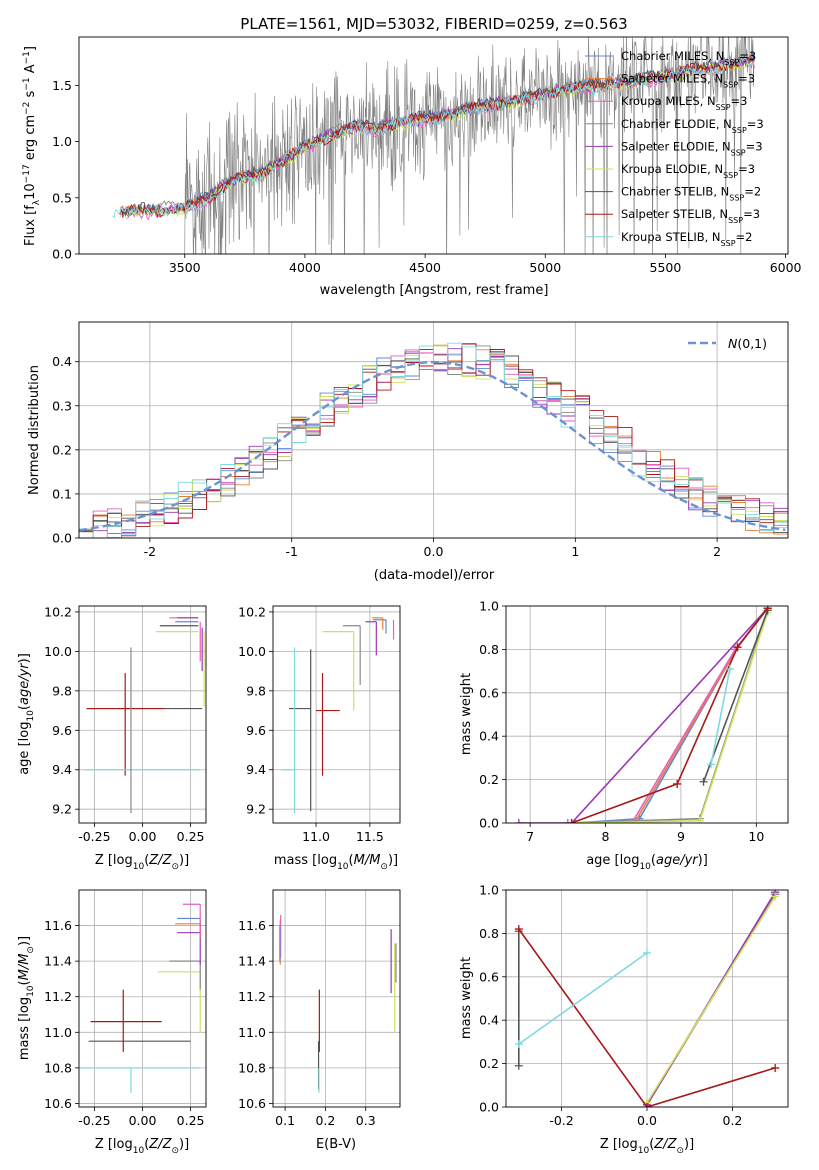  Describe the element at coordinates (142, 714) in the screenshot. I see `age_vs_Z-frame` at that location.